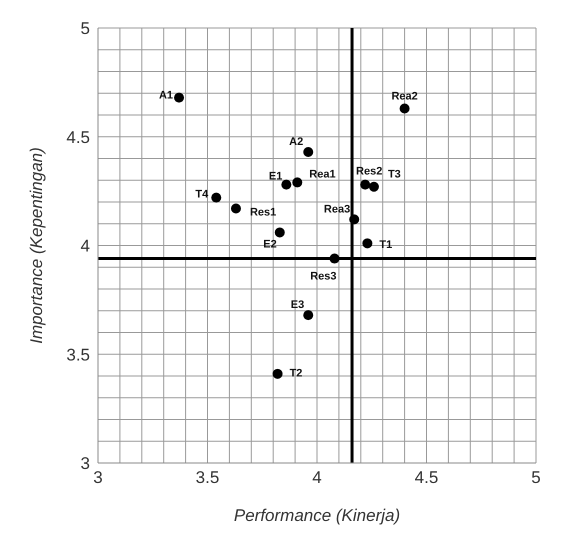 Image resolution: width=574 pixels, height=551 pixels. What do you see at coordinates (296, 142) in the screenshot?
I see `annotation: A2` at bounding box center [296, 142].